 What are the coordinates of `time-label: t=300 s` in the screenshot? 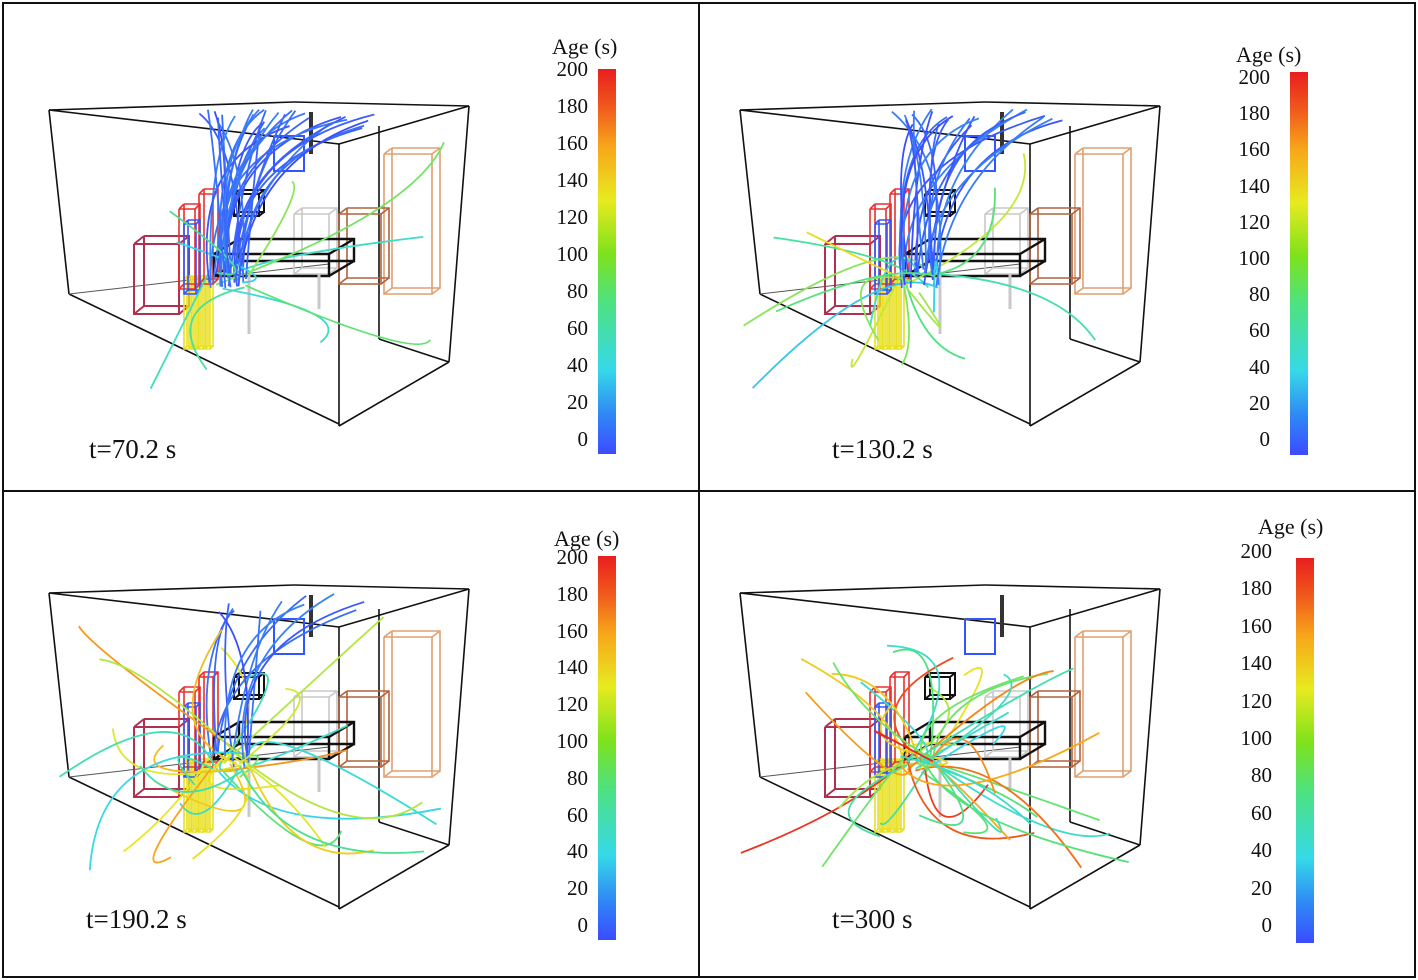 It's located at (872, 919).